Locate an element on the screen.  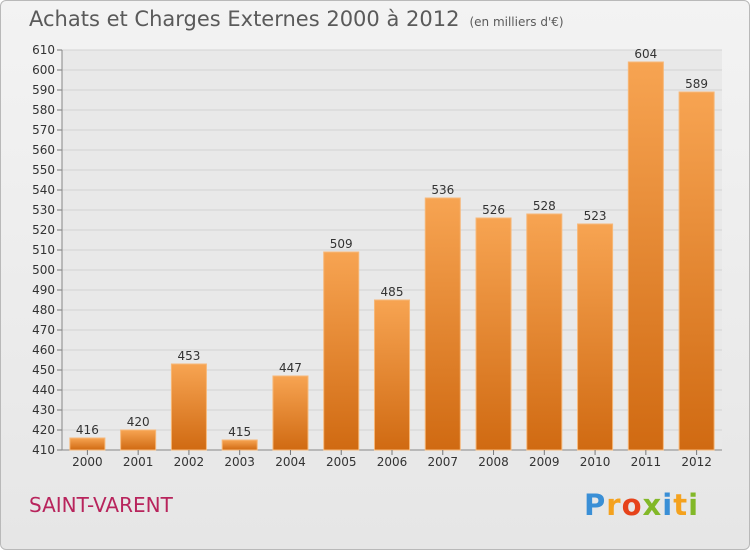
logo-letter: x is located at coordinates (652, 505).